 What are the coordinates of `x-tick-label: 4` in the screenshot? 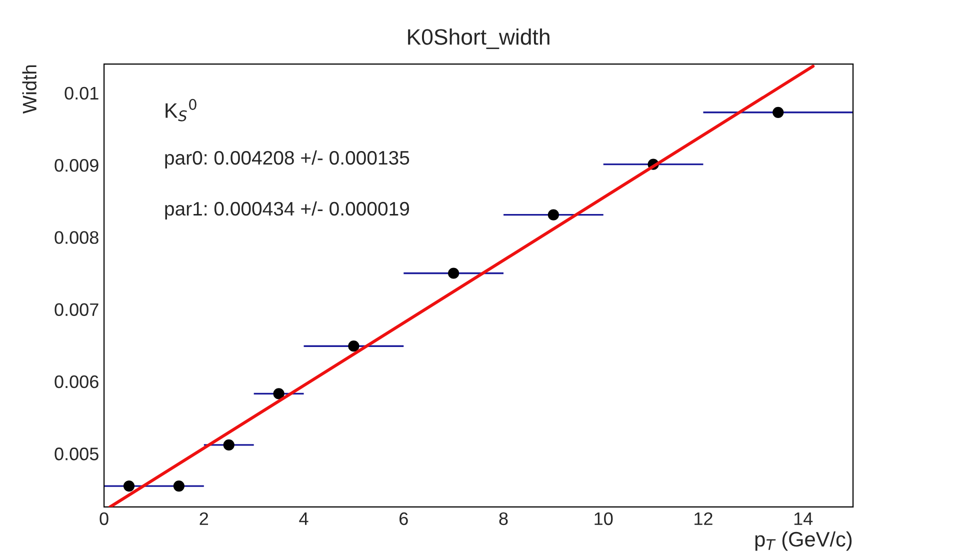 It's located at (303, 518).